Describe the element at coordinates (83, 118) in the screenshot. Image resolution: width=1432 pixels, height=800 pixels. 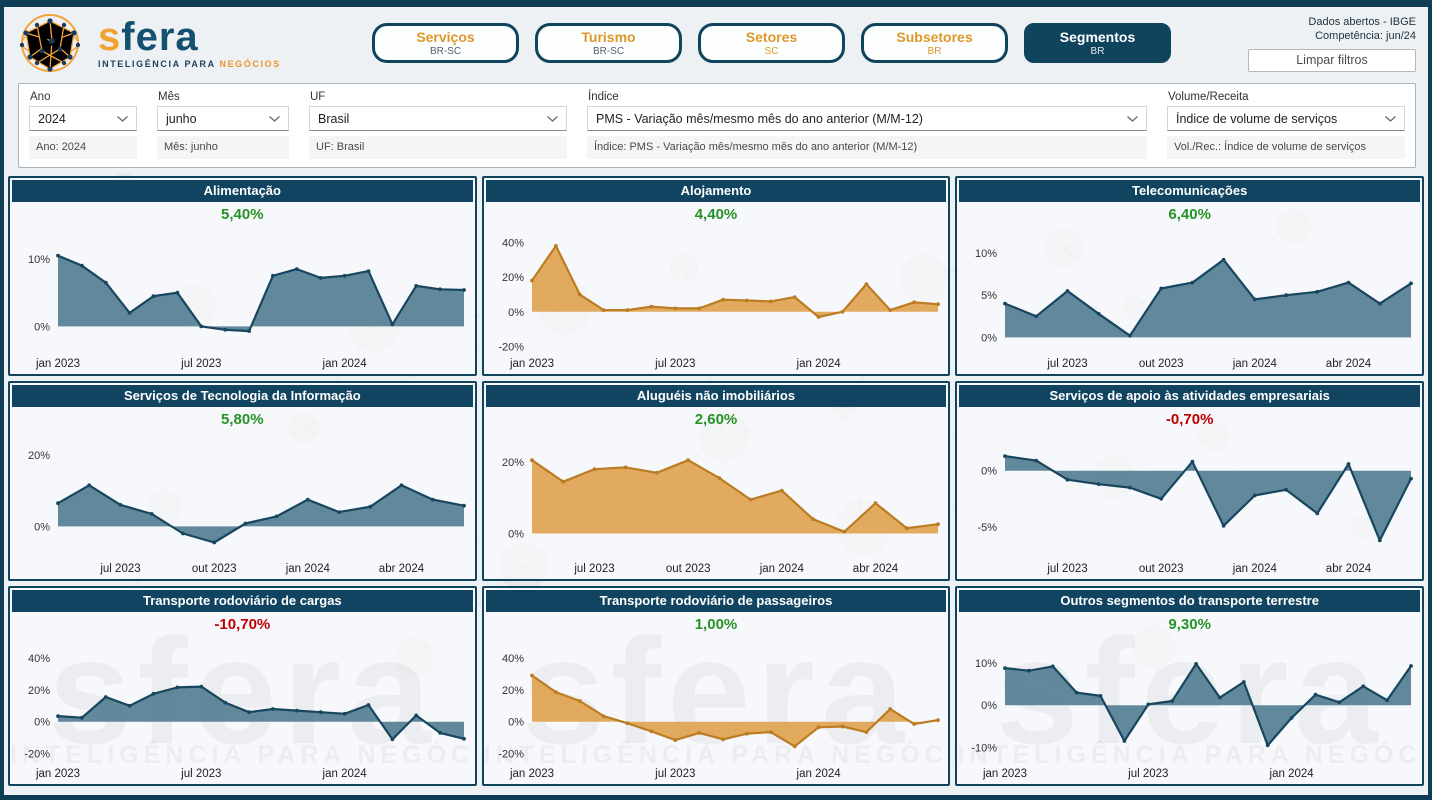
I see `ano-select: 2024` at that location.